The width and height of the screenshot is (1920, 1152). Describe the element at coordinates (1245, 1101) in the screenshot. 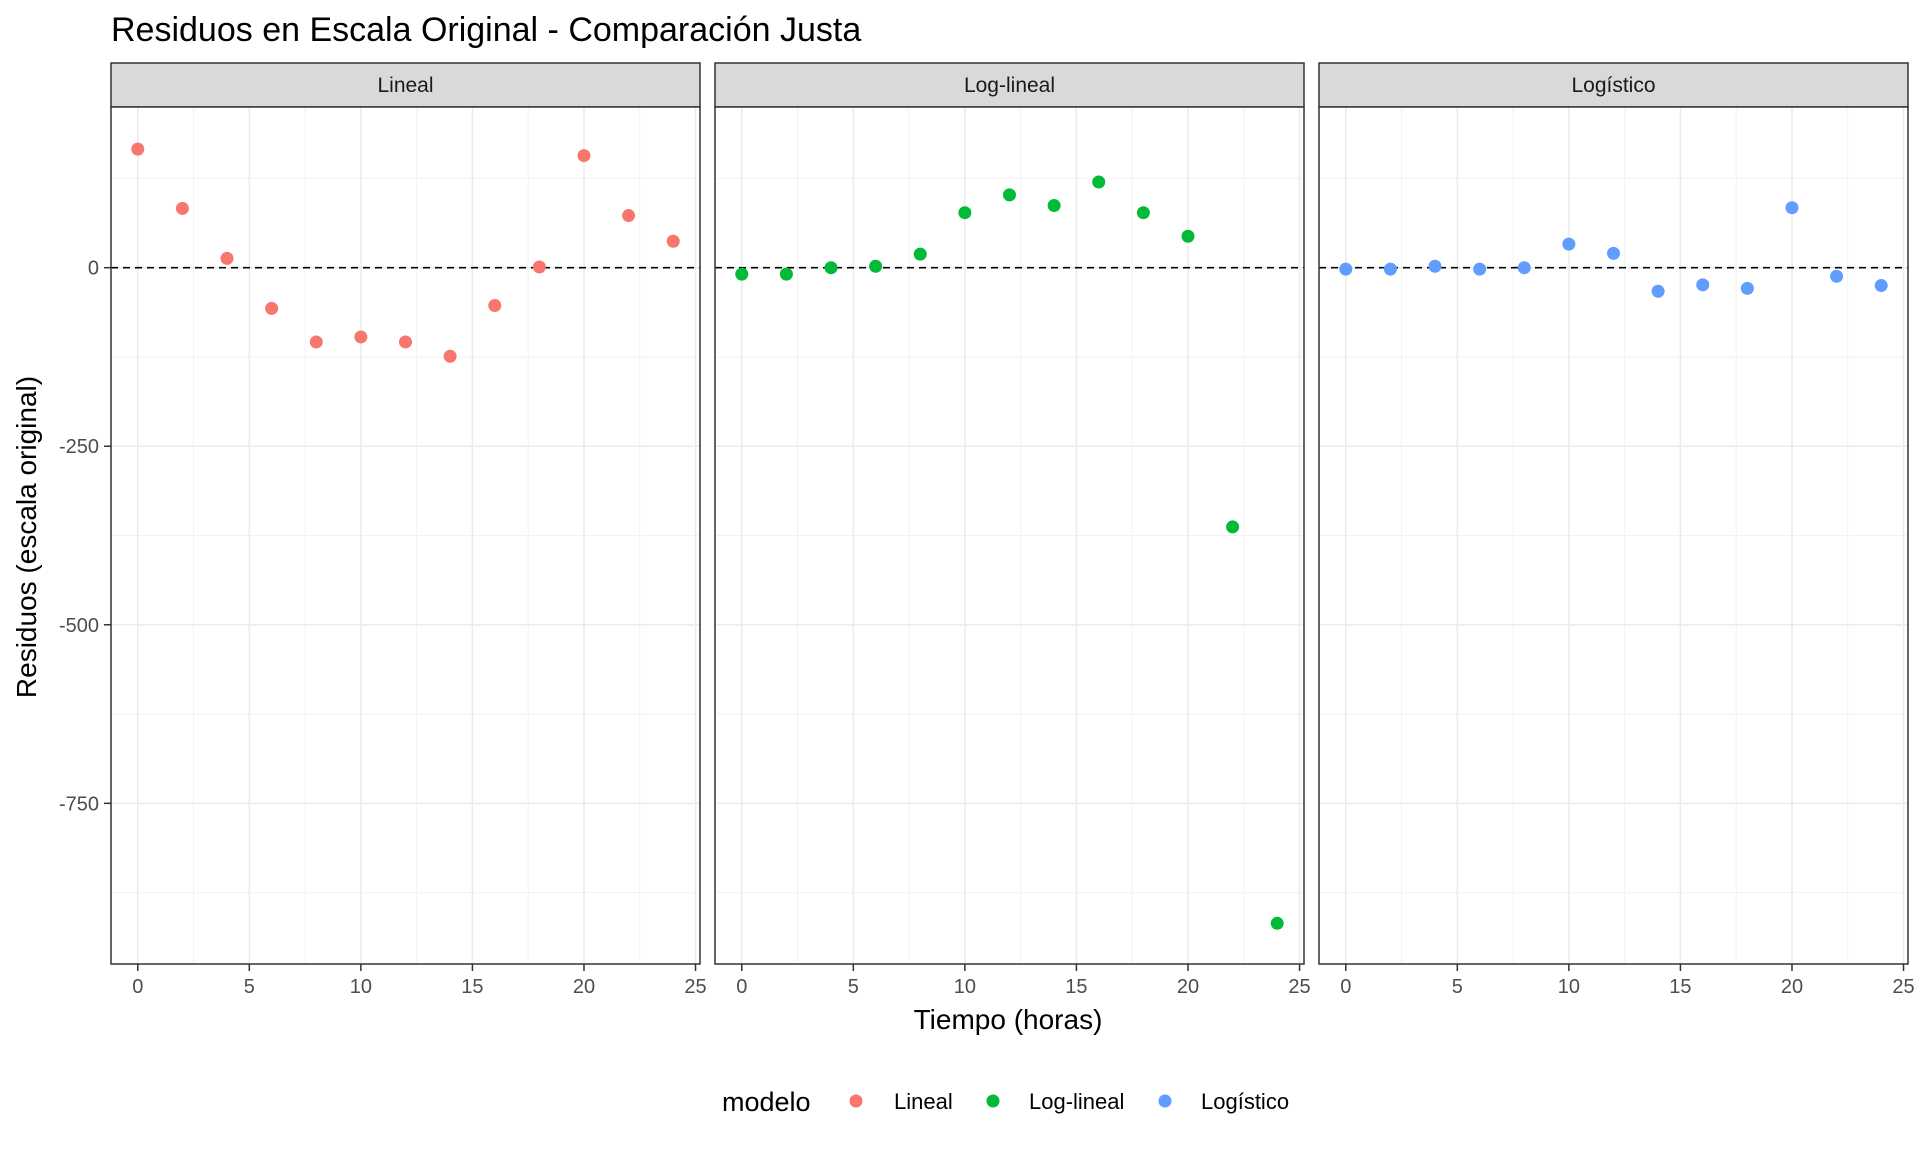

I see `legend-label: Logístico` at that location.